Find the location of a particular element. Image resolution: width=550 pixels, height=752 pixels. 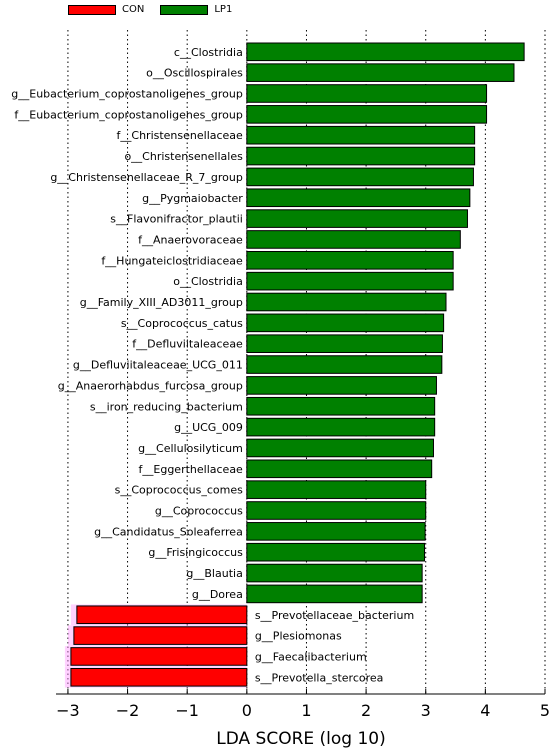

bar-label: f__Christensenellaceae is located at coordinates (180, 135).